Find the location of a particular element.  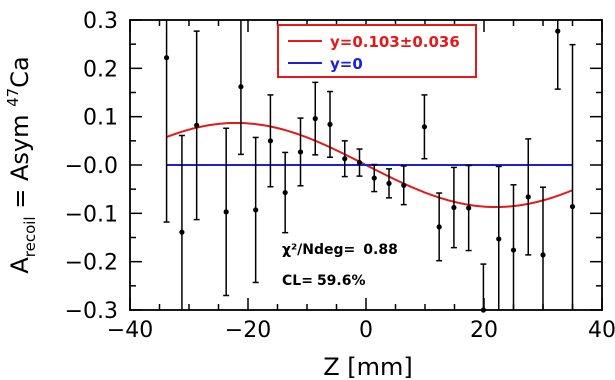

y-tick-label: 0.2 is located at coordinates (100, 69).